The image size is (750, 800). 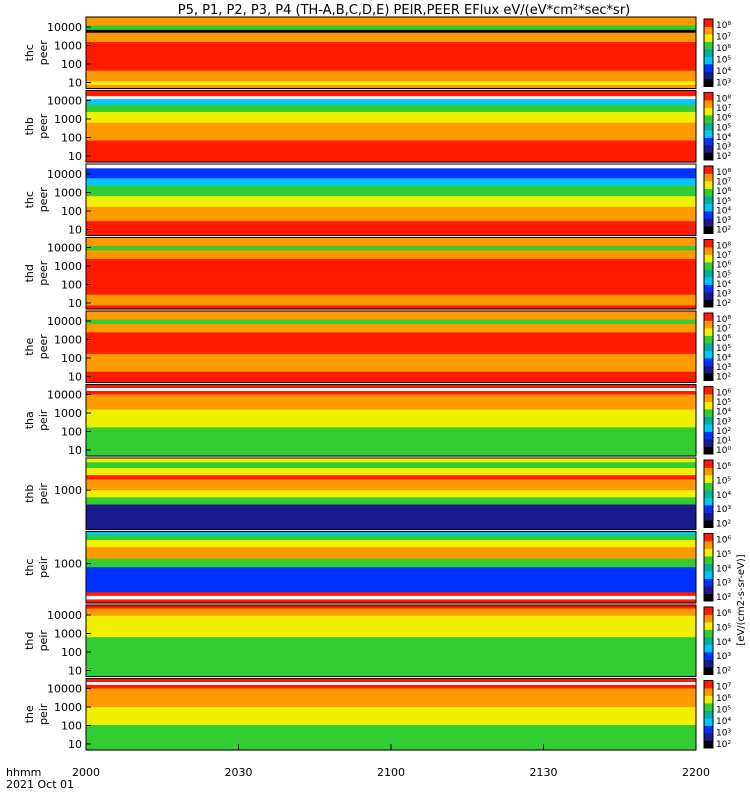 I want to click on panel-probe-label: the, so click(x=29, y=714).